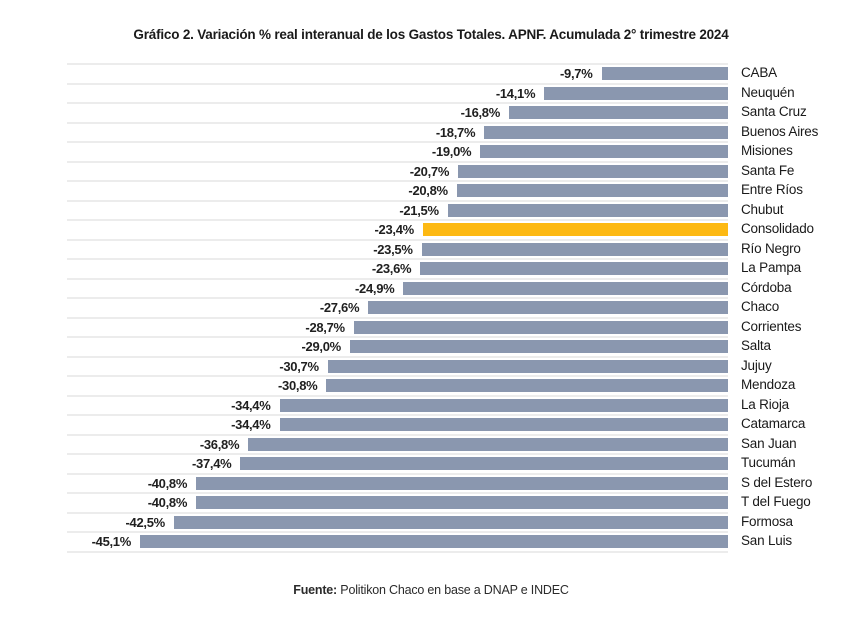 The height and width of the screenshot is (627, 862). I want to click on category-label: San Juan, so click(769, 443).